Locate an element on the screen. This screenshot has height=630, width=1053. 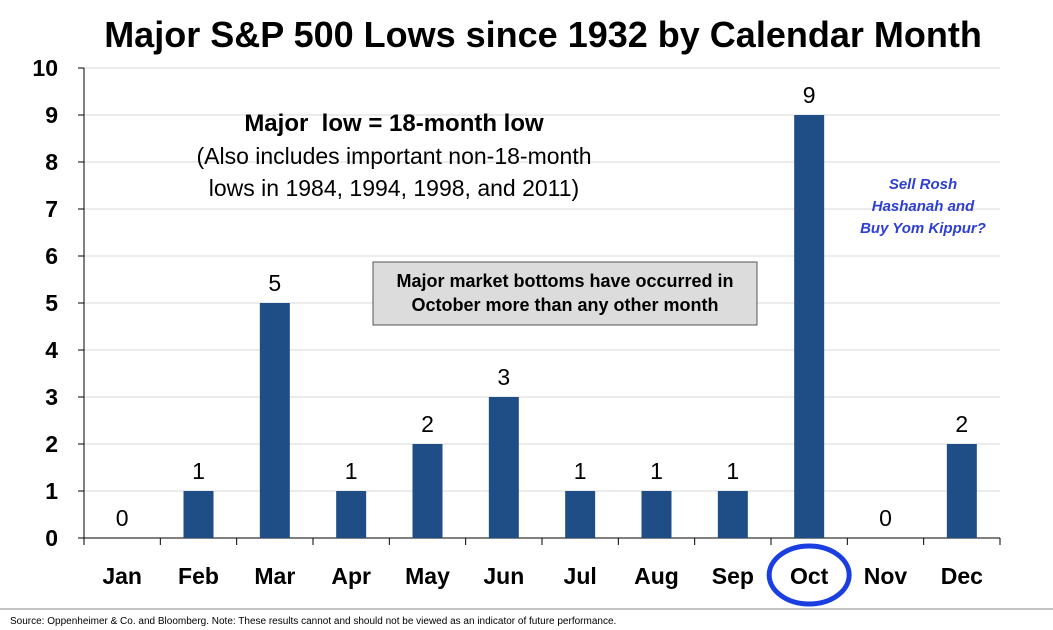
y-tick-label: 0 is located at coordinates (51, 538).